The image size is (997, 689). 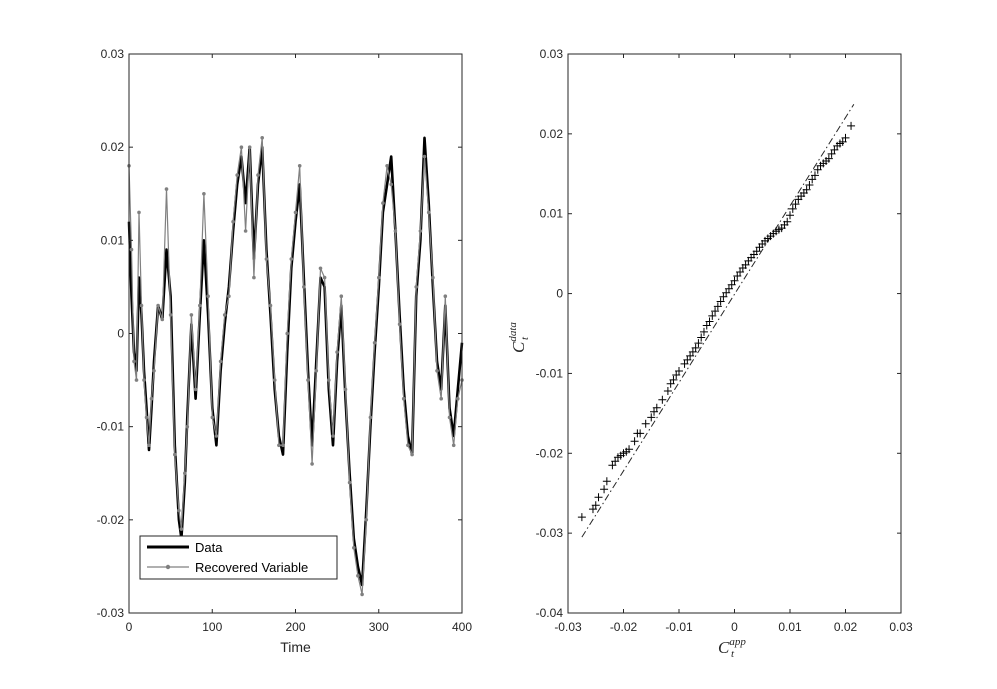 I want to click on y-tick-label: -0.04, so click(x=550, y=613).